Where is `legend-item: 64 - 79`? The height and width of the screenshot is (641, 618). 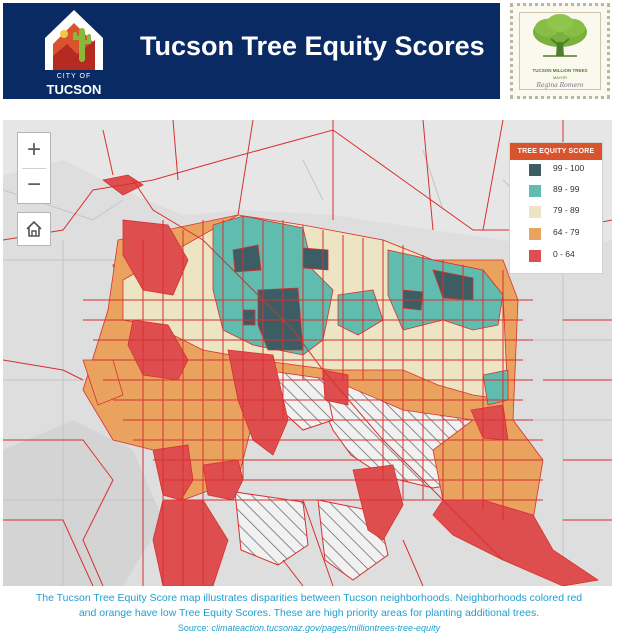 legend-item: 64 - 79 is located at coordinates (556, 235).